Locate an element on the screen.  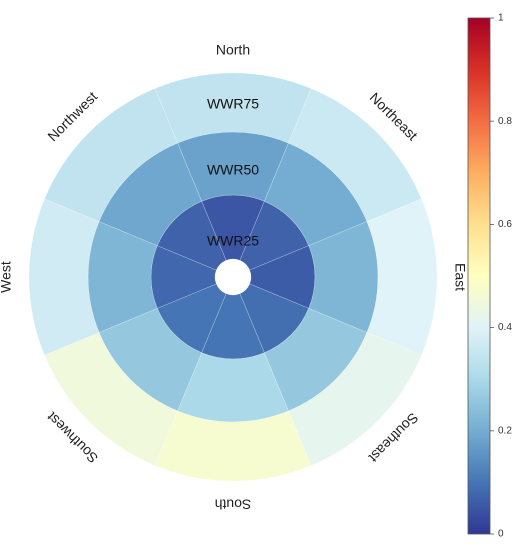
center-hole is located at coordinates (233, 277).